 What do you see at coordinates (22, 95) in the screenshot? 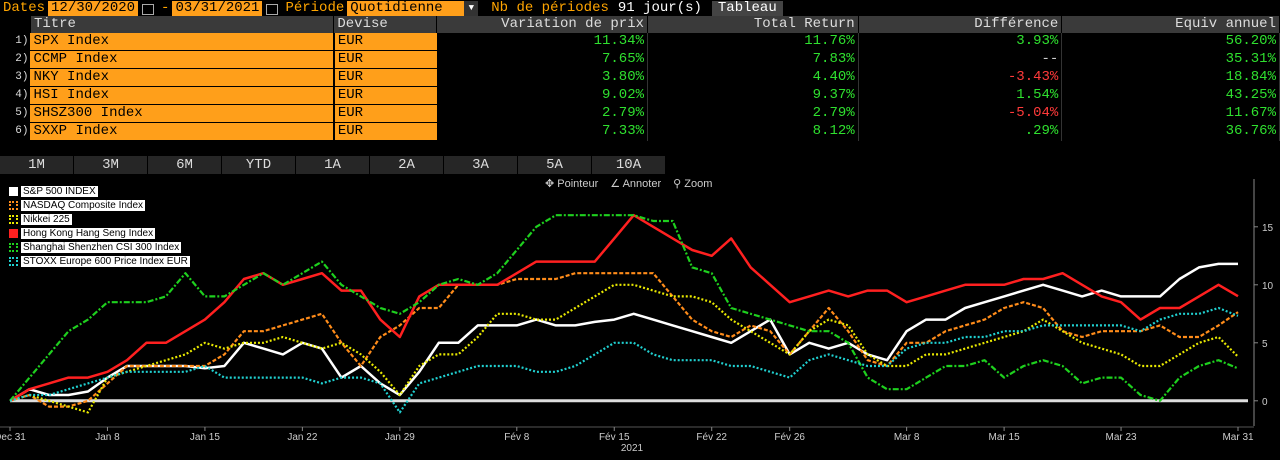
I see `row-index: 4)` at bounding box center [22, 95].